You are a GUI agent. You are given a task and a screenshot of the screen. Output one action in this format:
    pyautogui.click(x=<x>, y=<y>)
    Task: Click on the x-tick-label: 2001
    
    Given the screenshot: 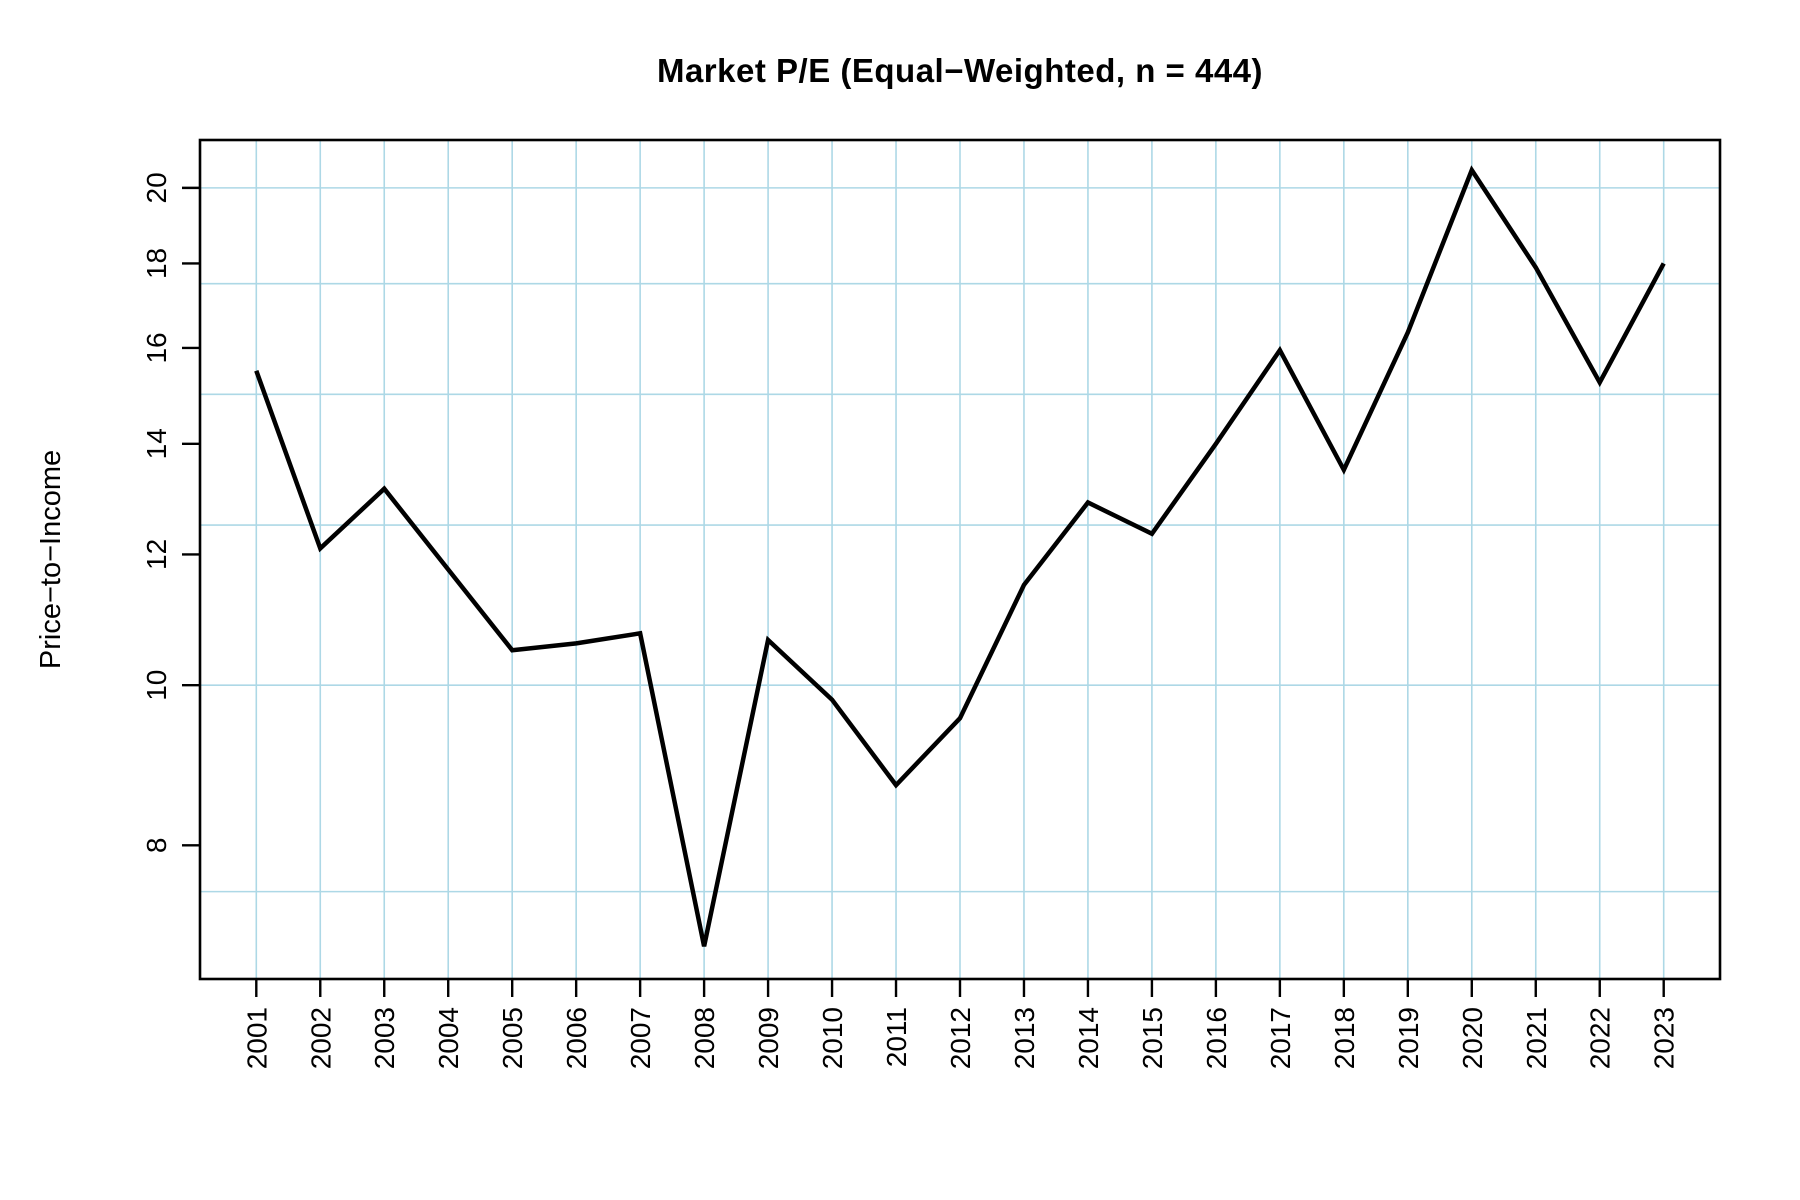 What is the action you would take?
    pyautogui.click(x=256, y=1038)
    